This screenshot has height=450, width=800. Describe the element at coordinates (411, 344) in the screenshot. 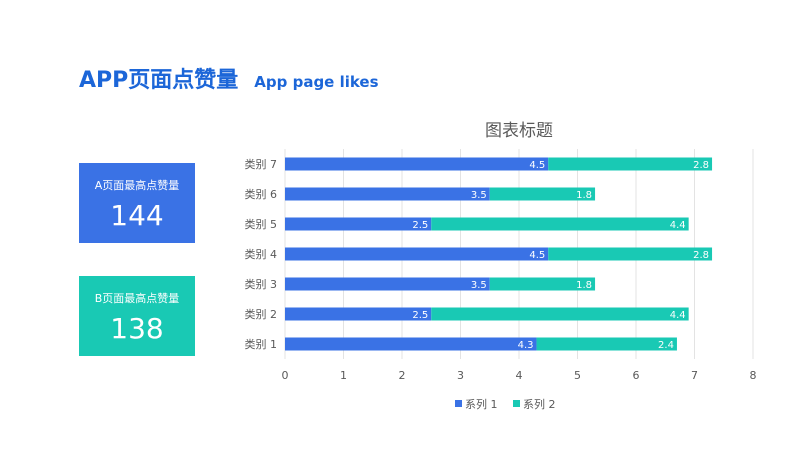

I see `bar-s1-c1` at that location.